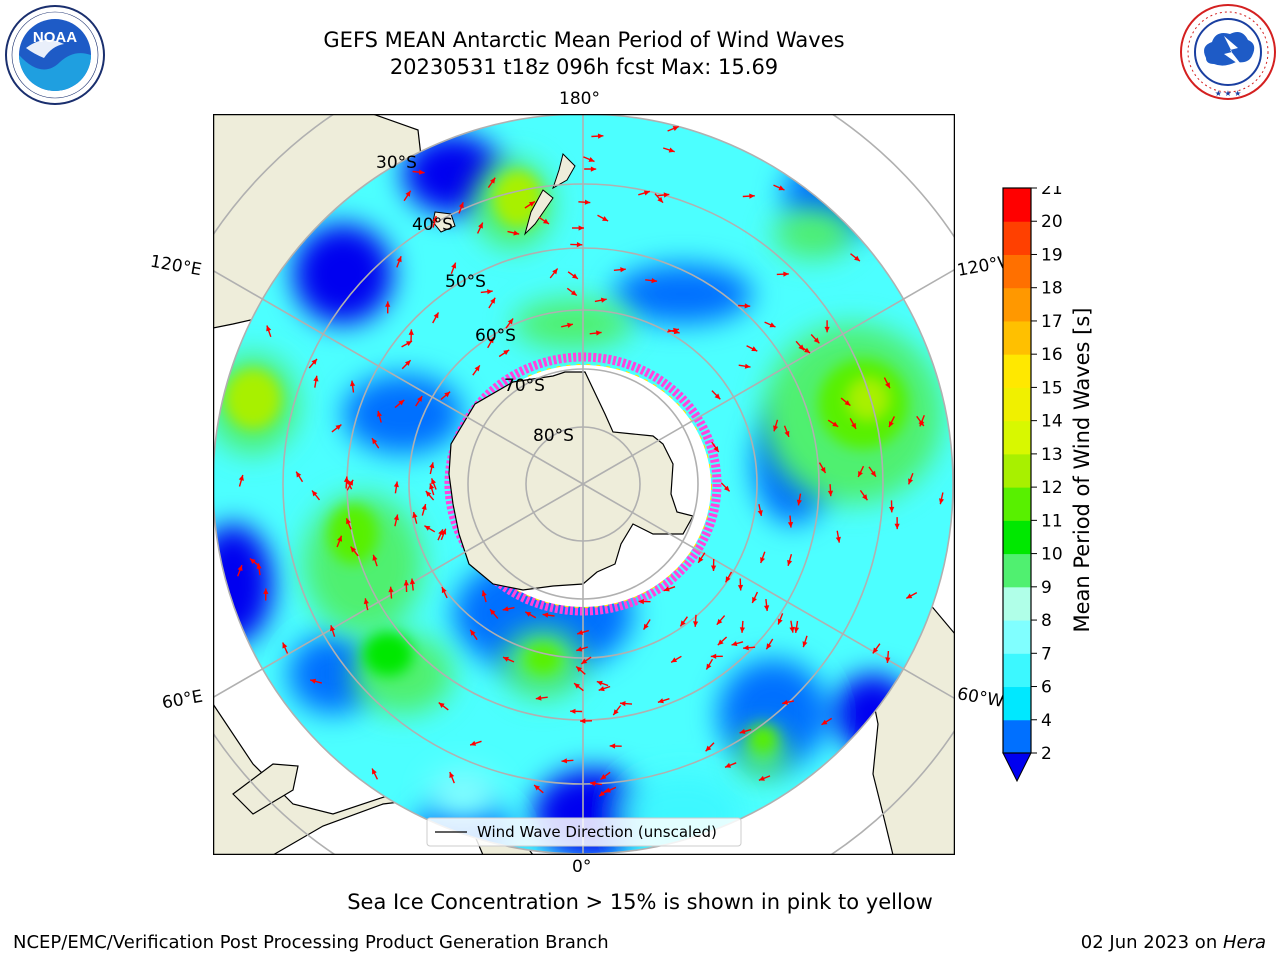 The image size is (1280, 960). What do you see at coordinates (1082, 470) in the screenshot?
I see `colorbar-label: Mean Period of Wind Waves [s]` at bounding box center [1082, 470].